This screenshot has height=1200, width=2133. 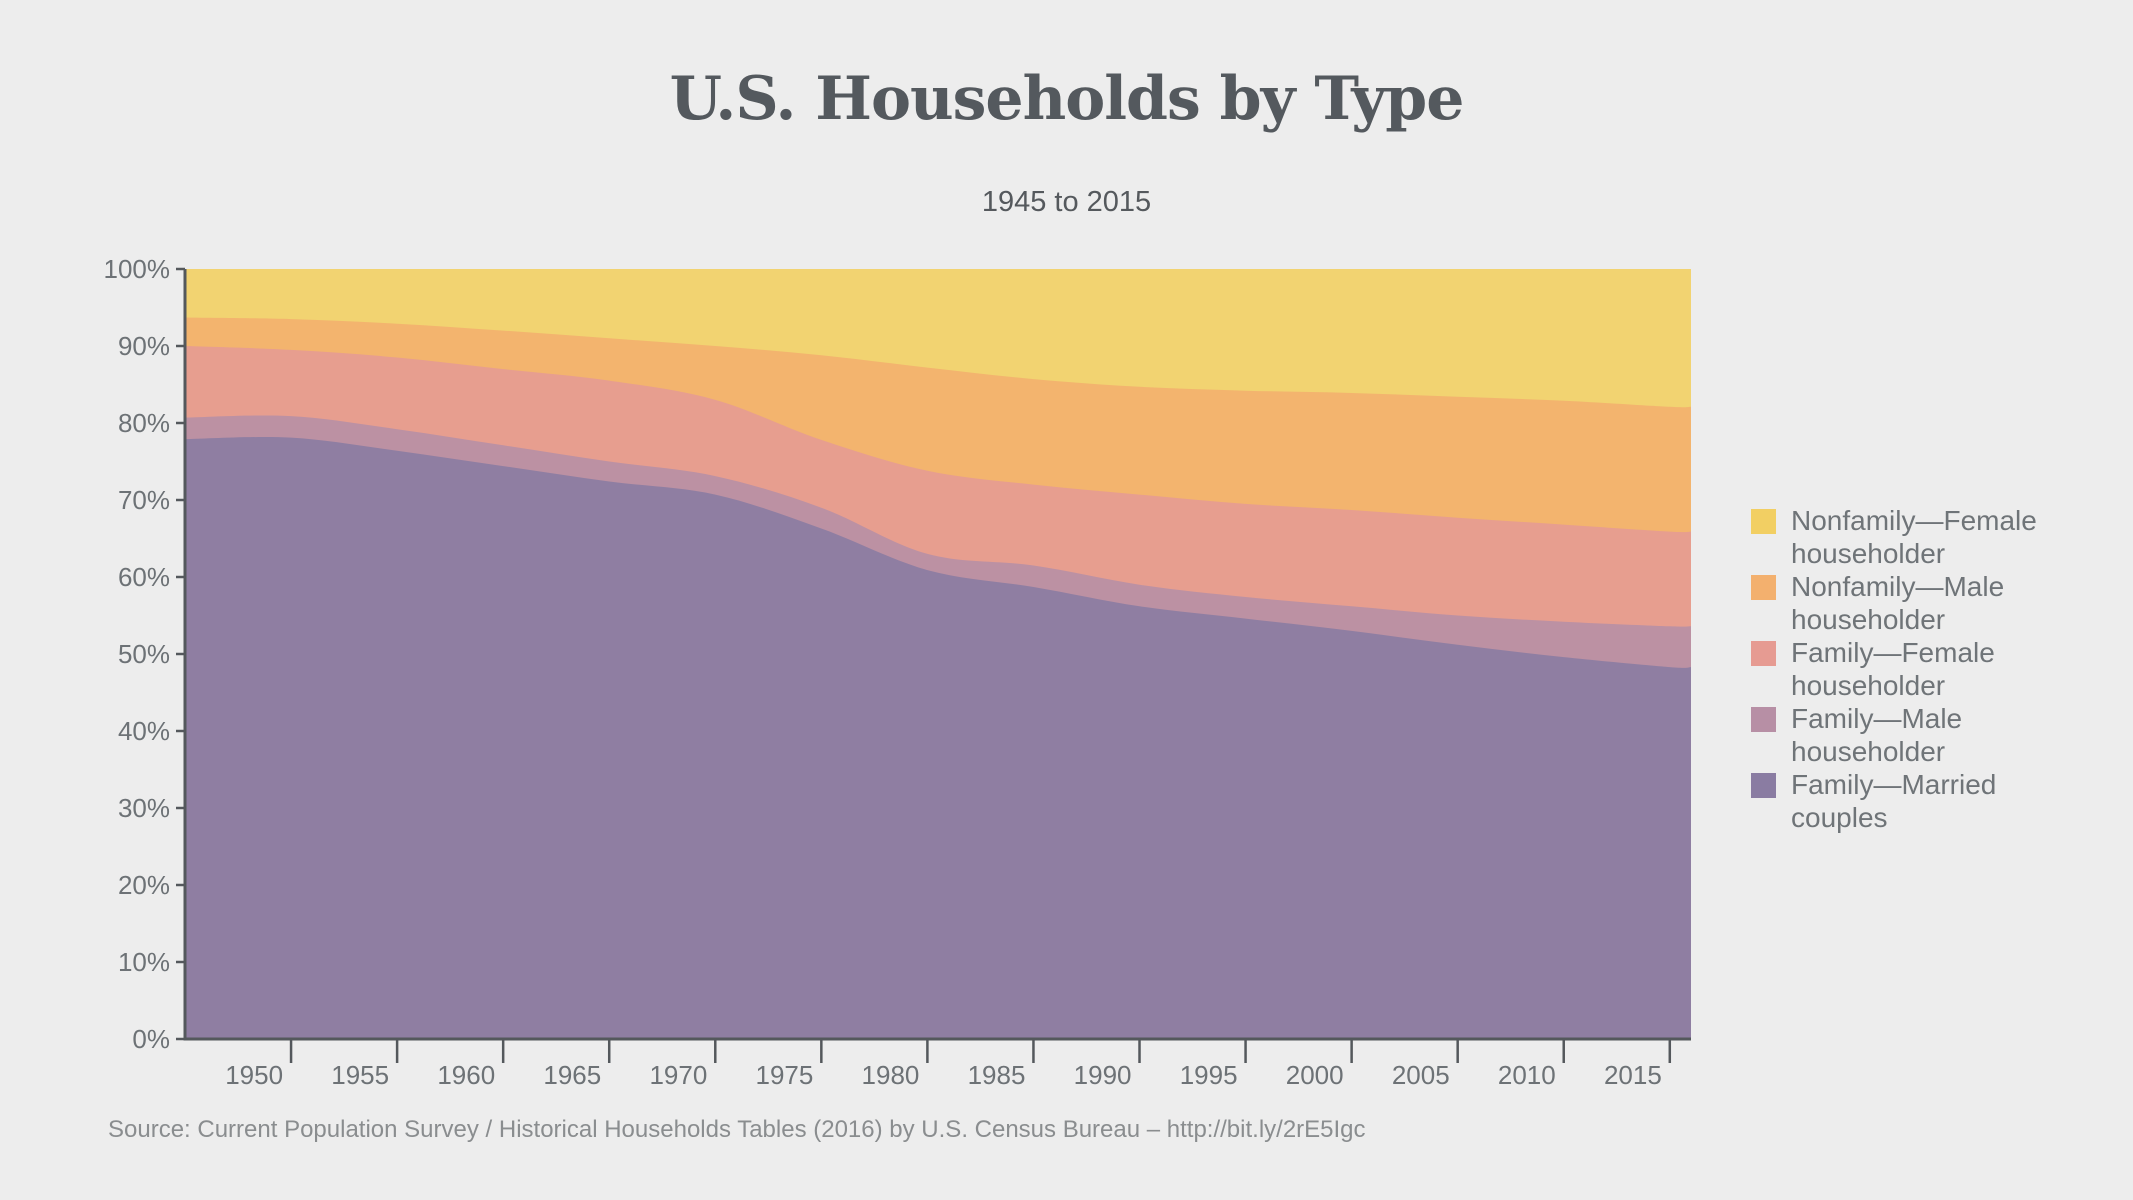 I want to click on legend-label: Family—Married couples, so click(x=1894, y=801).